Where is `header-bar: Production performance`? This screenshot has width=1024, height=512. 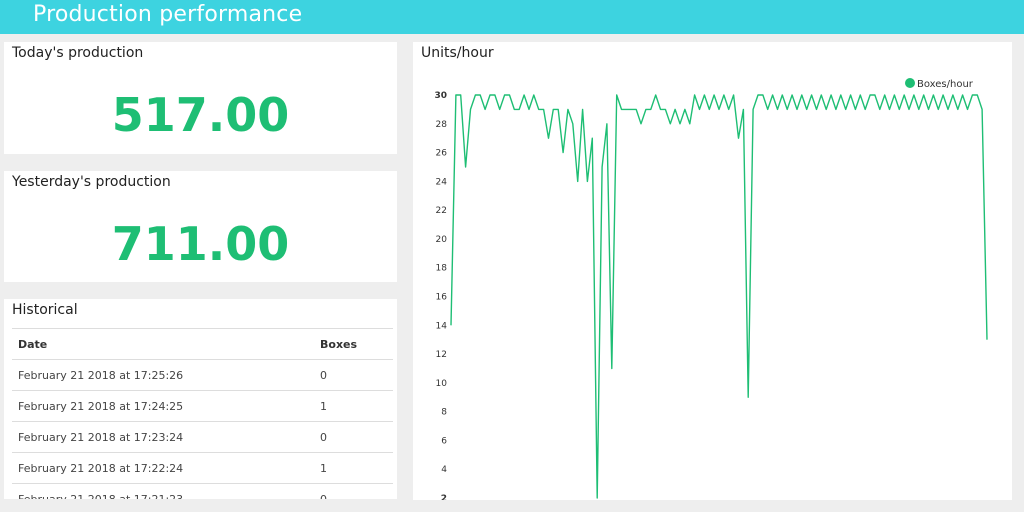 header-bar: Production performance is located at coordinates (512, 17).